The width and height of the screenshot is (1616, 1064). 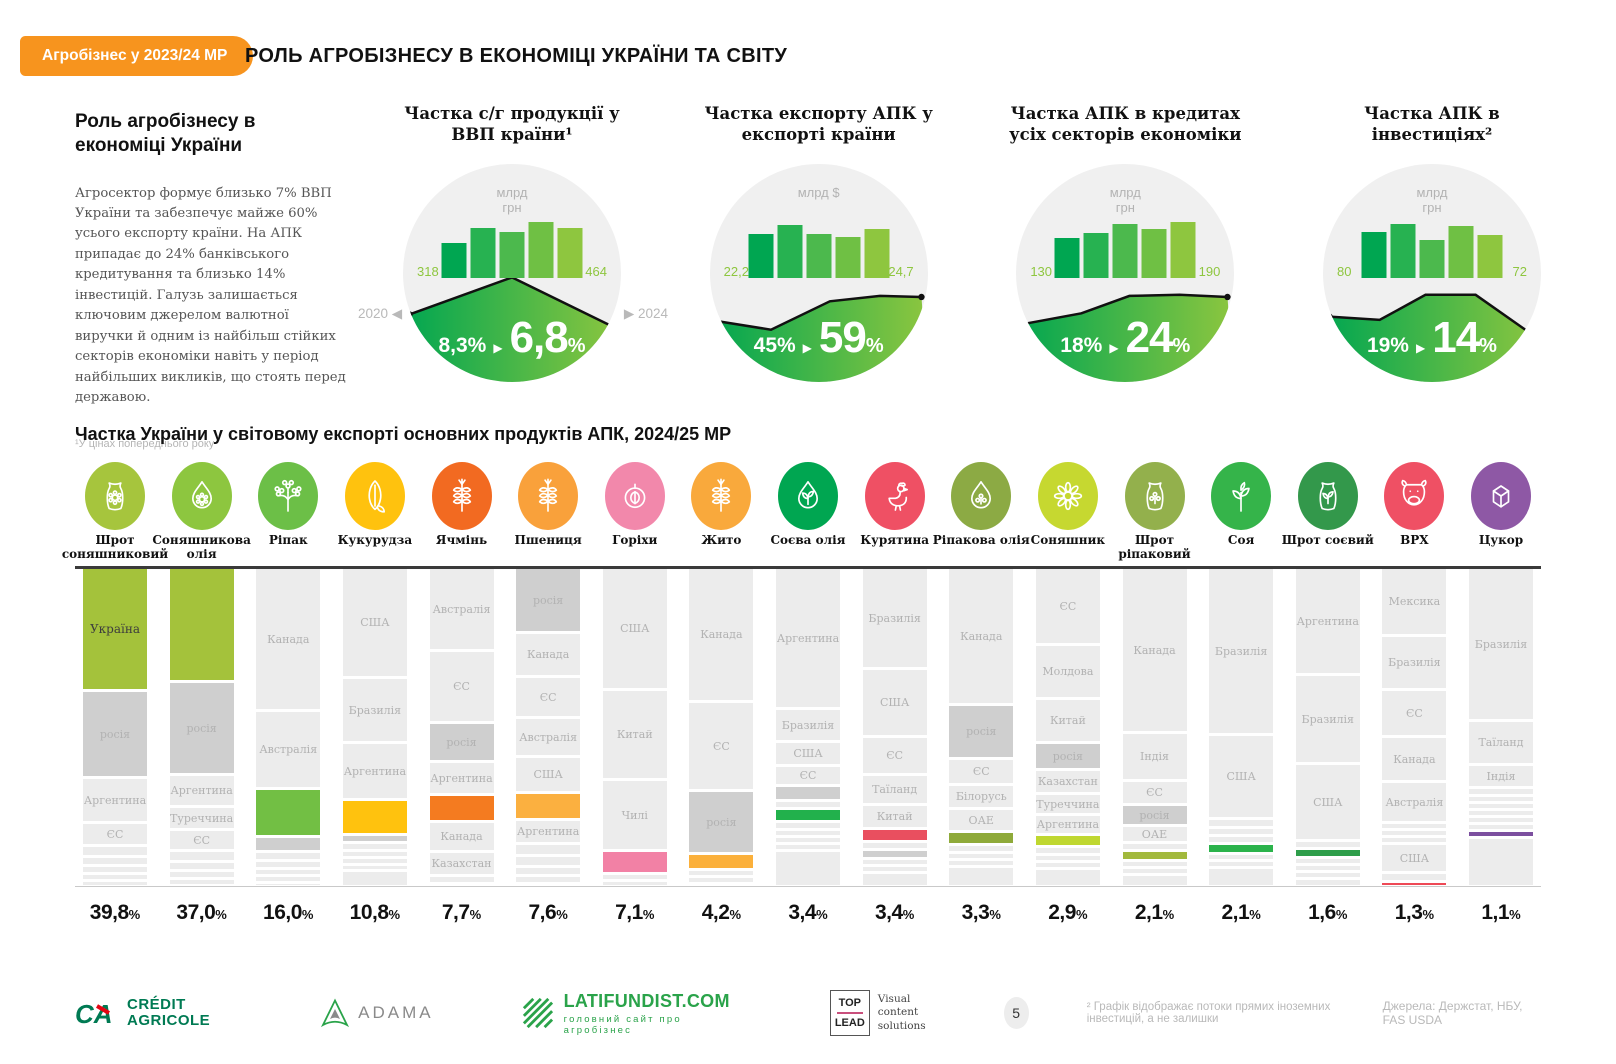 I want to click on stacked-bar: Канада ЄС росія, so click(x=721, y=727).